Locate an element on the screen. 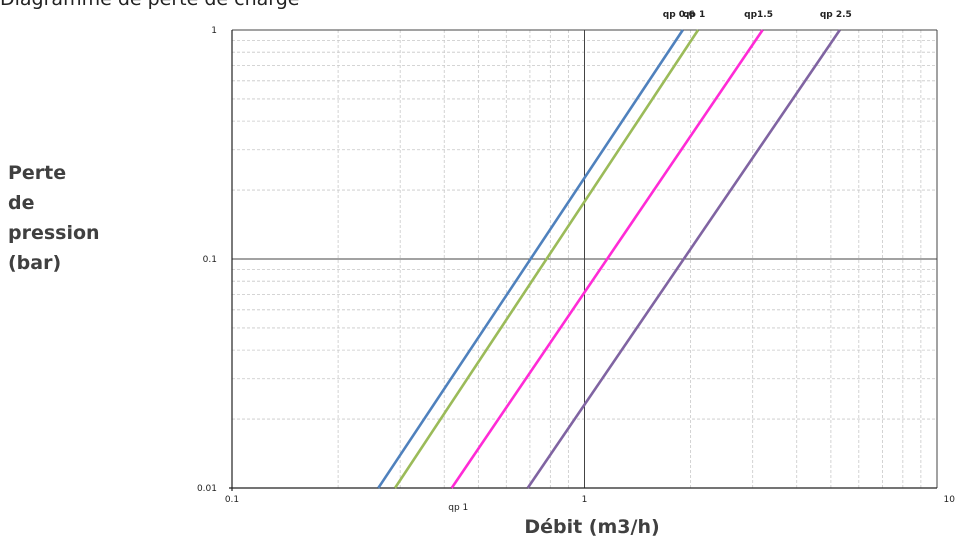 The height and width of the screenshot is (552, 958). y-axis-label-line: de is located at coordinates (21, 203).